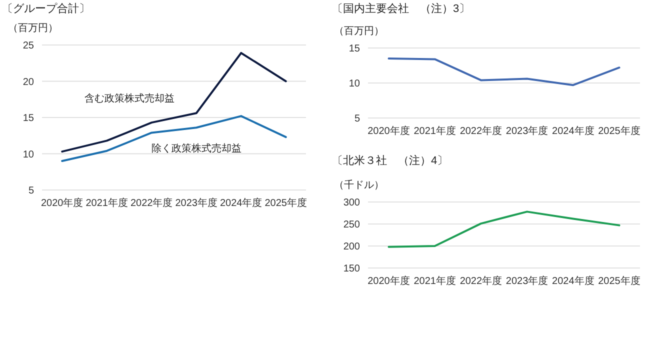 The height and width of the screenshot is (364, 648). I want to click on y-tick-label: 200, so click(351, 247).